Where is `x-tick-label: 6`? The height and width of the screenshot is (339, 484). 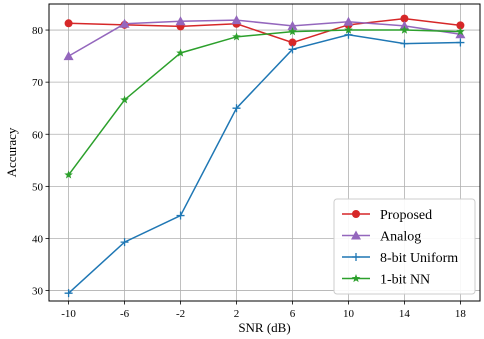 x-tick-label: 6 is located at coordinates (293, 314).